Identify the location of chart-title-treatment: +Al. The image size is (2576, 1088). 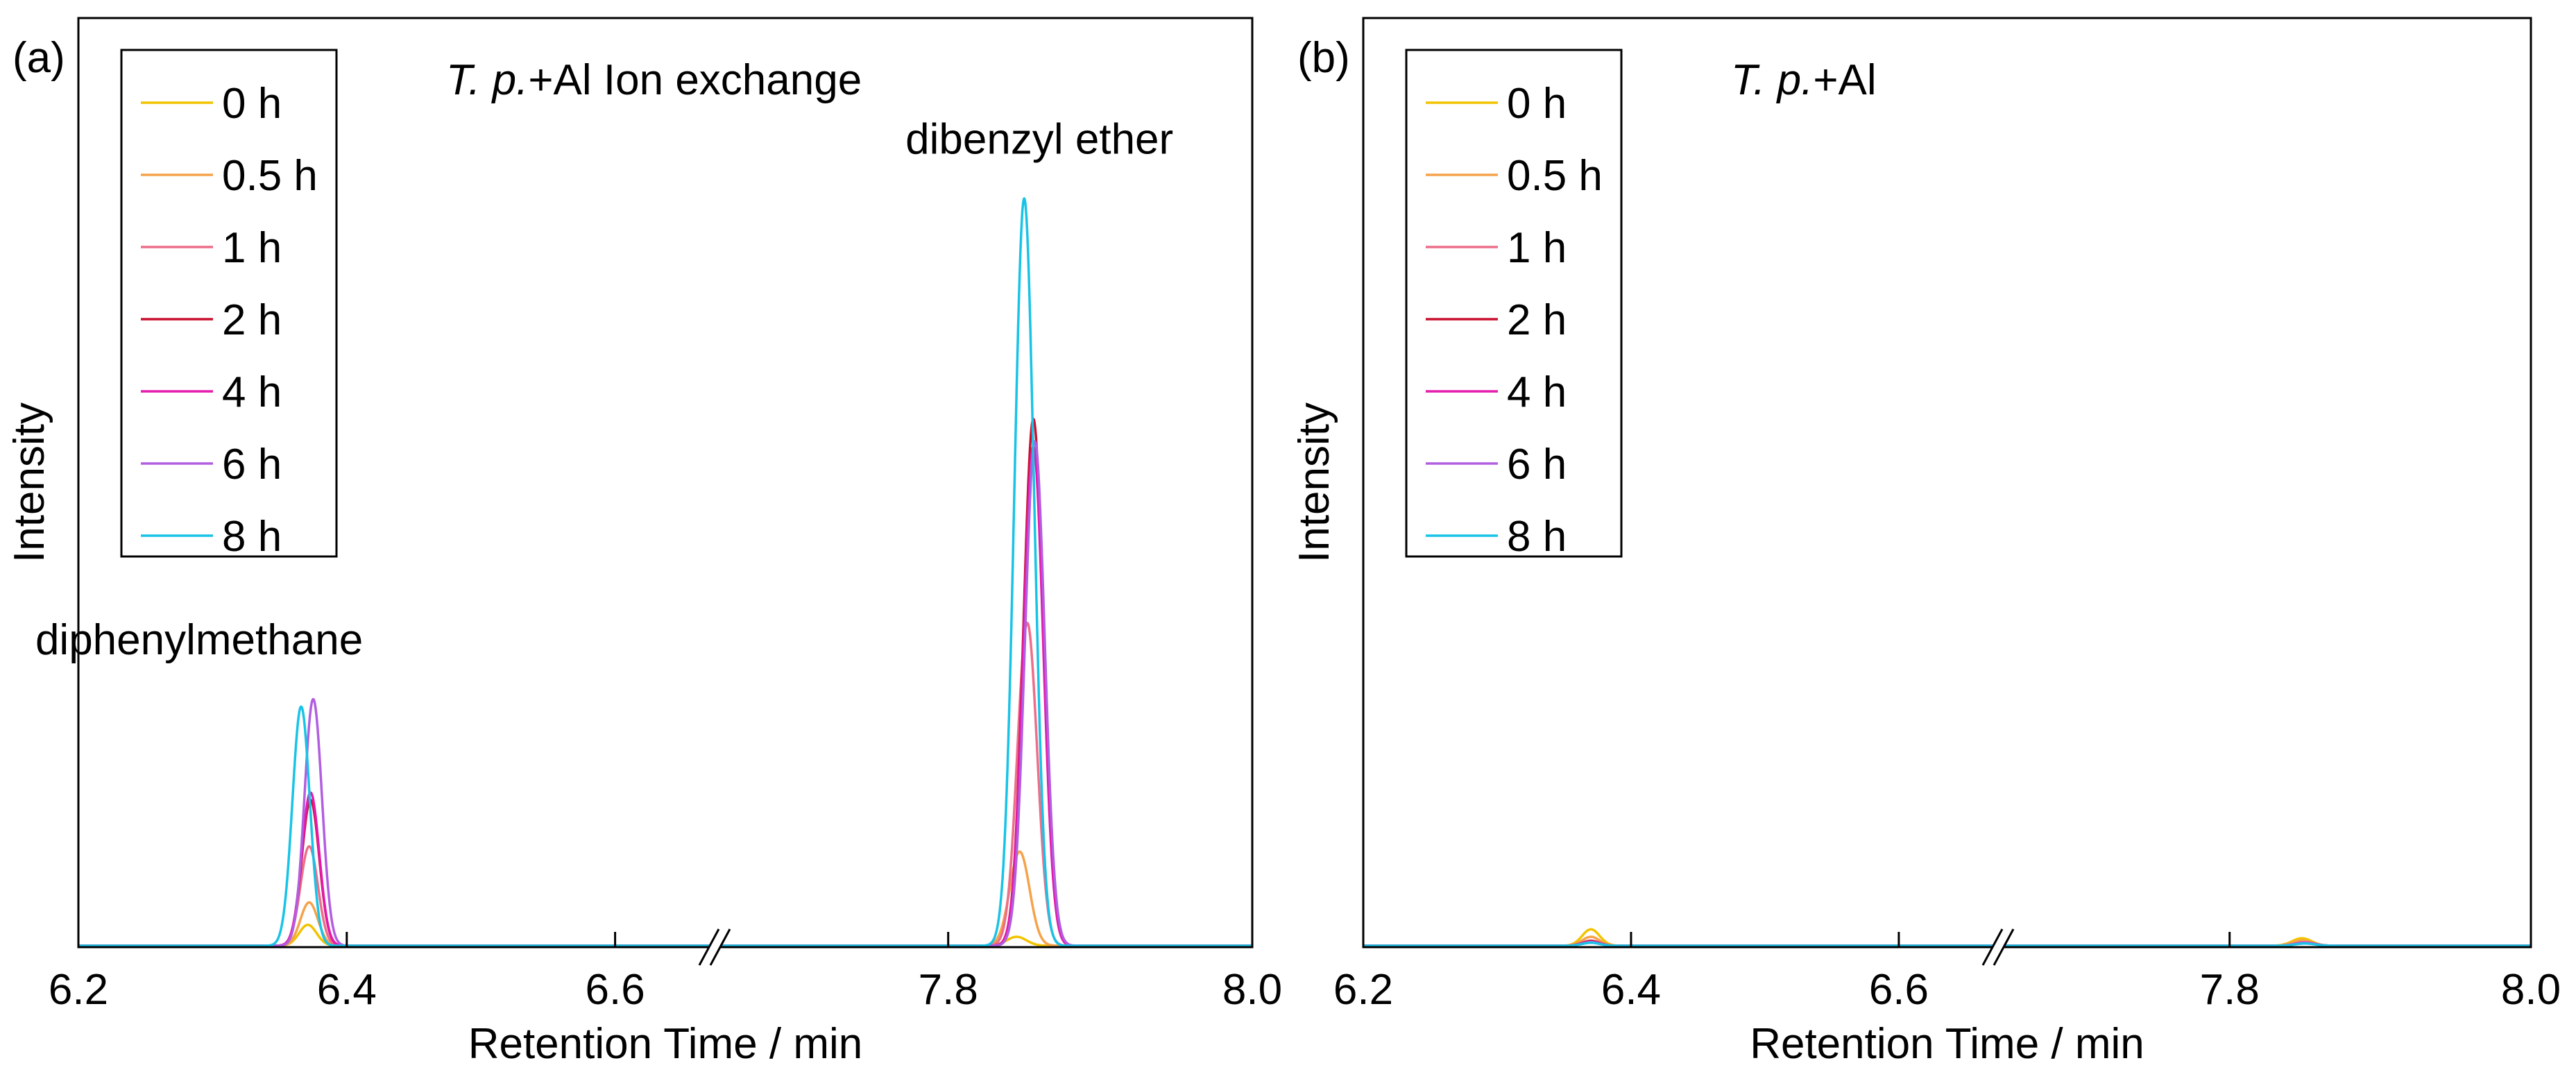
(1844, 80).